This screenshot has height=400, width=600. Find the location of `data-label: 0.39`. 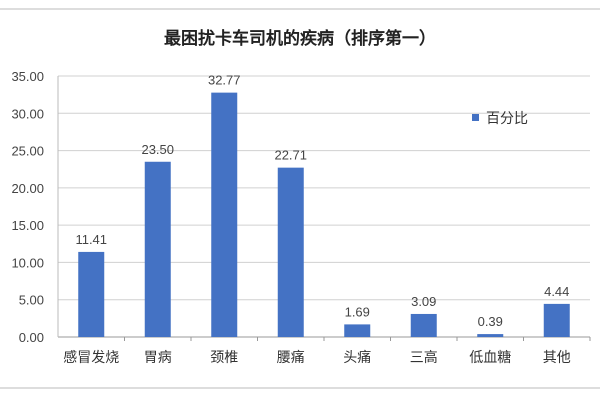

data-label: 0.39 is located at coordinates (490, 321).